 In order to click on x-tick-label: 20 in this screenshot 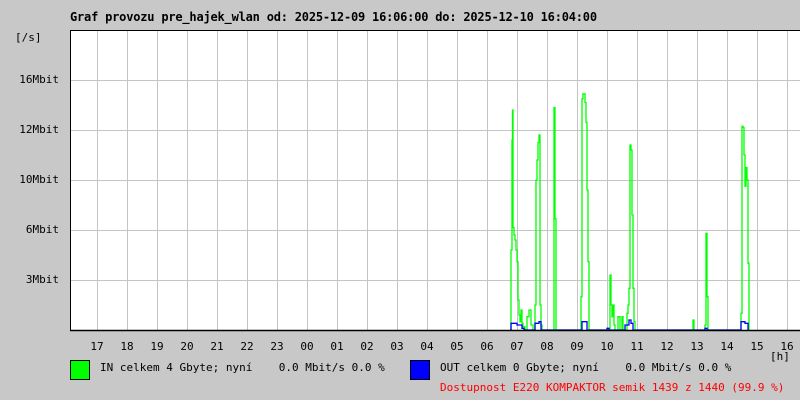, I will do `click(187, 346)`.